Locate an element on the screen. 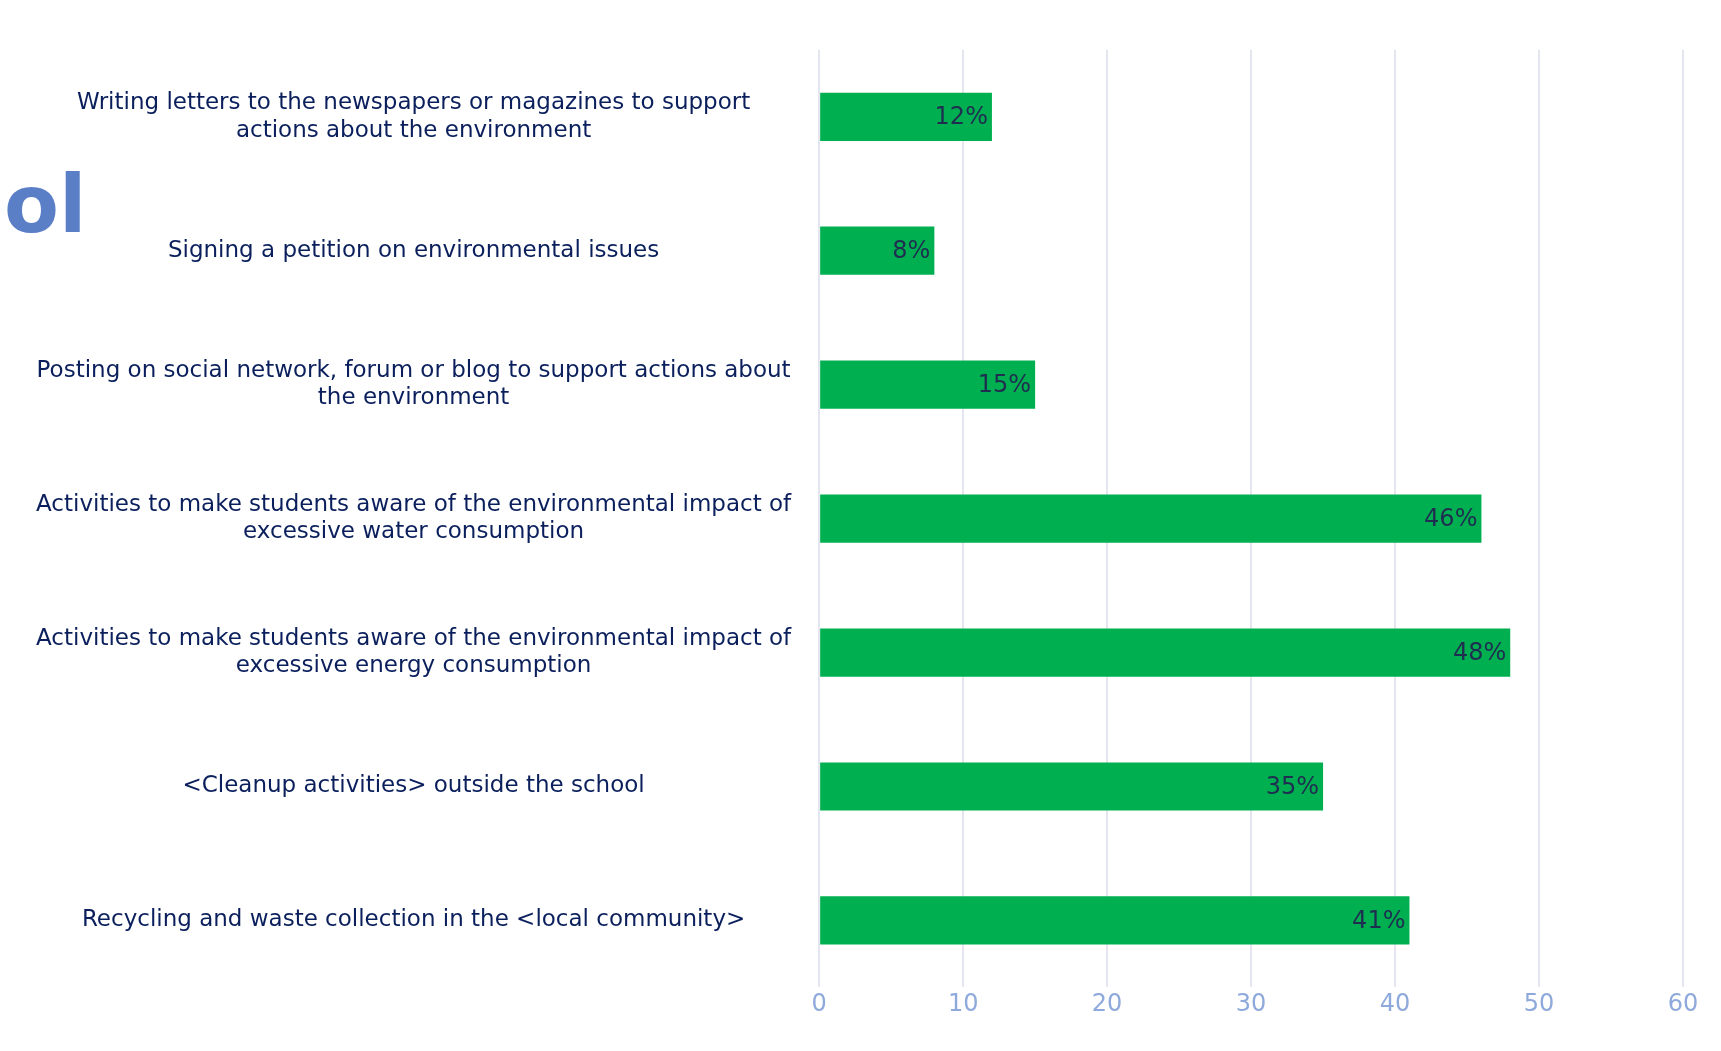  data-label: 46% is located at coordinates (1451, 517).